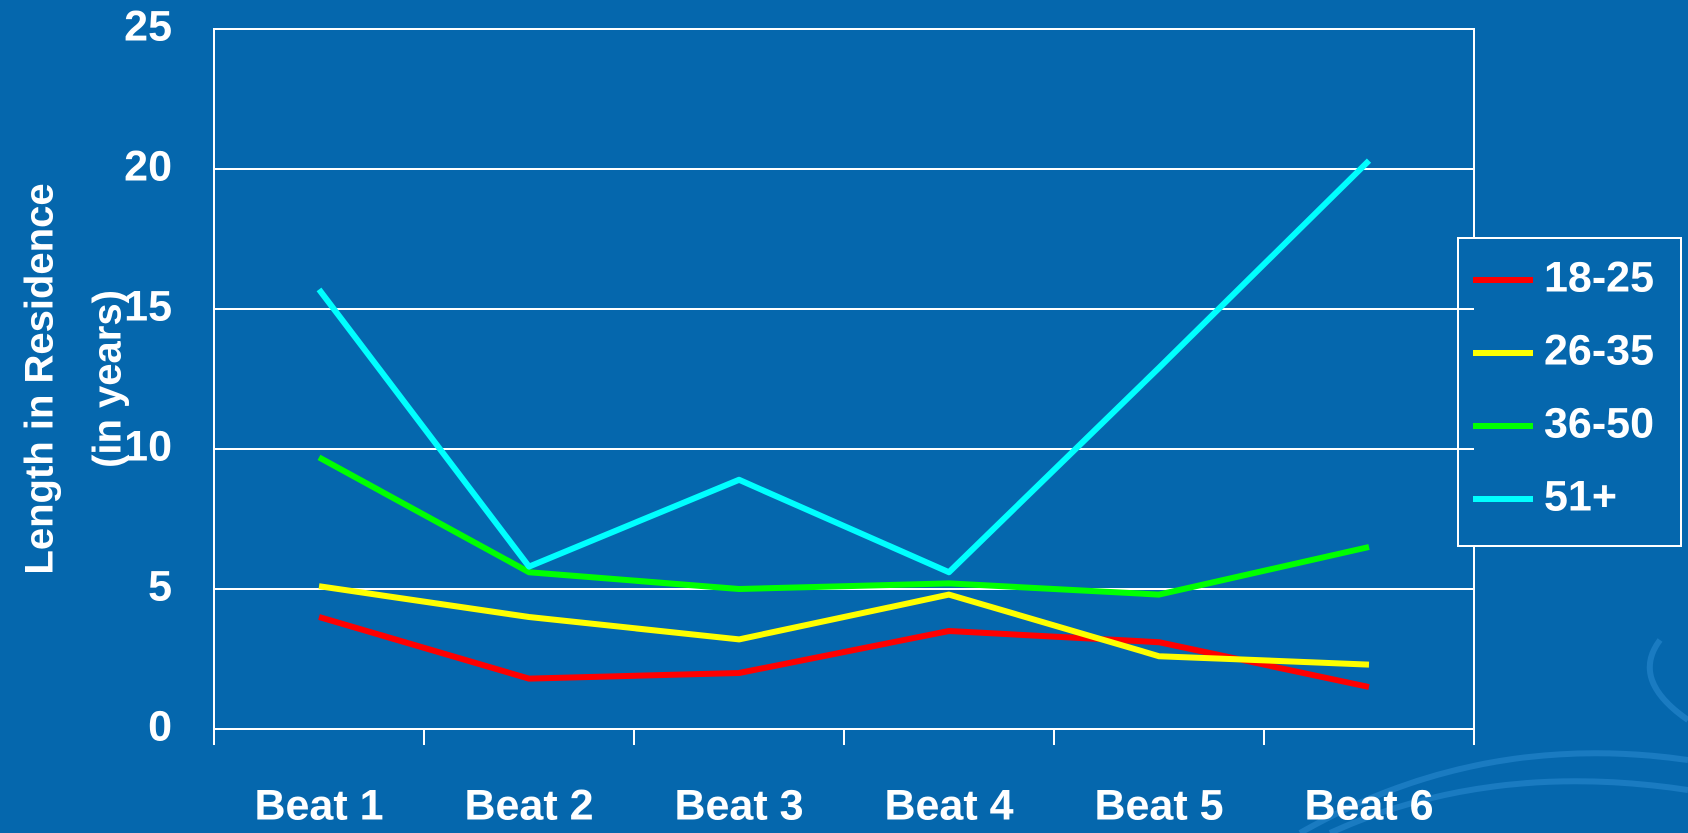 The height and width of the screenshot is (833, 1688). What do you see at coordinates (1368, 805) in the screenshot?
I see `x-tick-label: Beat 6` at bounding box center [1368, 805].